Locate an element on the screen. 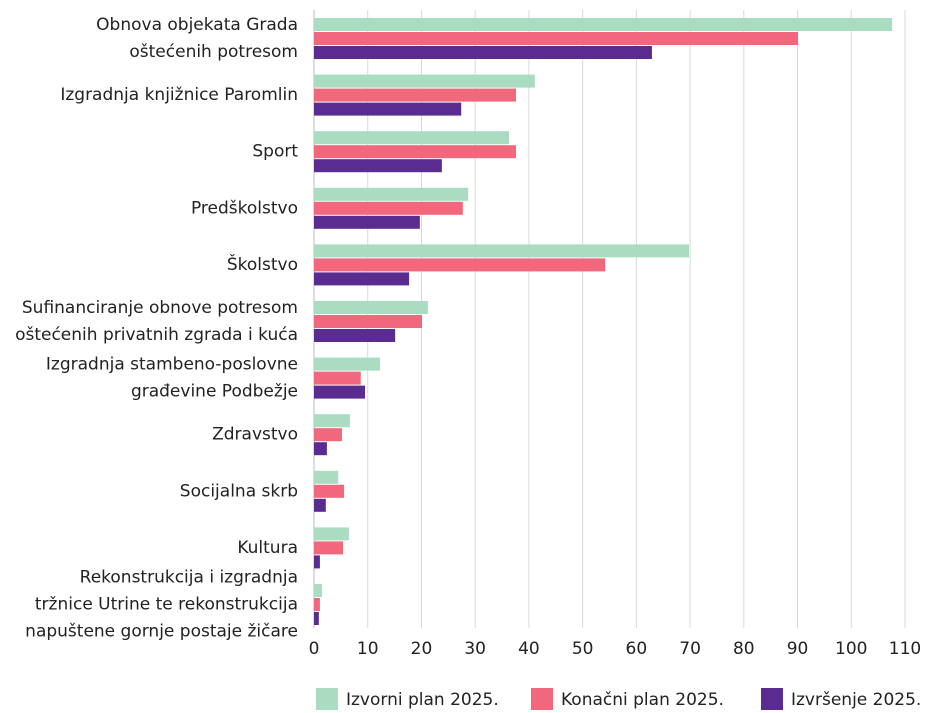 This screenshot has width=927, height=713. x-tick-label: 50 is located at coordinates (583, 649).